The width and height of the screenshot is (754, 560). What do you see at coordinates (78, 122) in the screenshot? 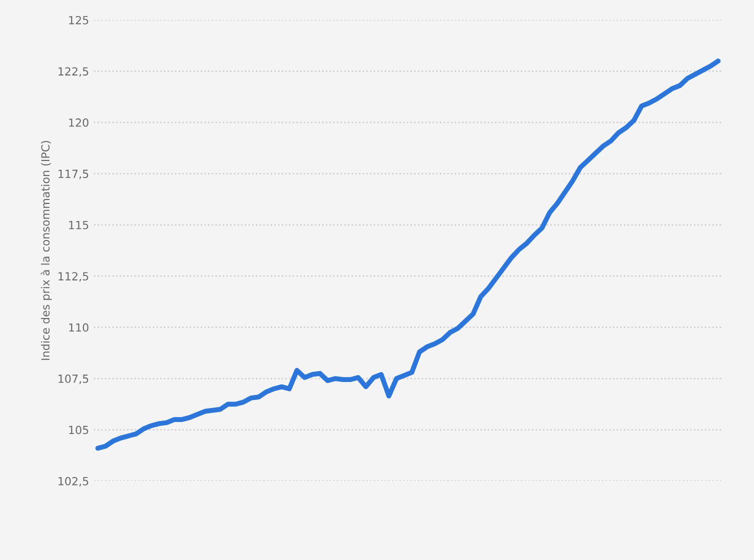
I see `y-tick-label: 120` at bounding box center [78, 122].